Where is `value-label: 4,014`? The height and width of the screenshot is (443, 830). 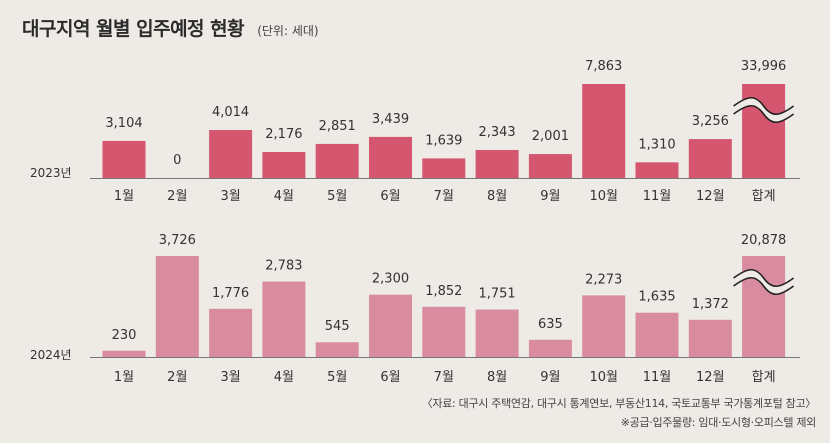 value-label: 4,014 is located at coordinates (230, 112).